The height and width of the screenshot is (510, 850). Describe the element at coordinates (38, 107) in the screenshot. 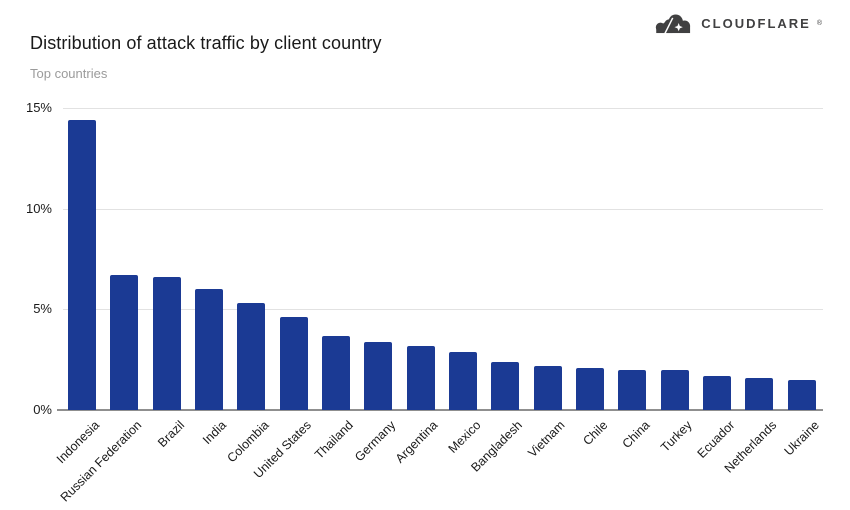

I see `y-axis-tick-label: 15%` at that location.